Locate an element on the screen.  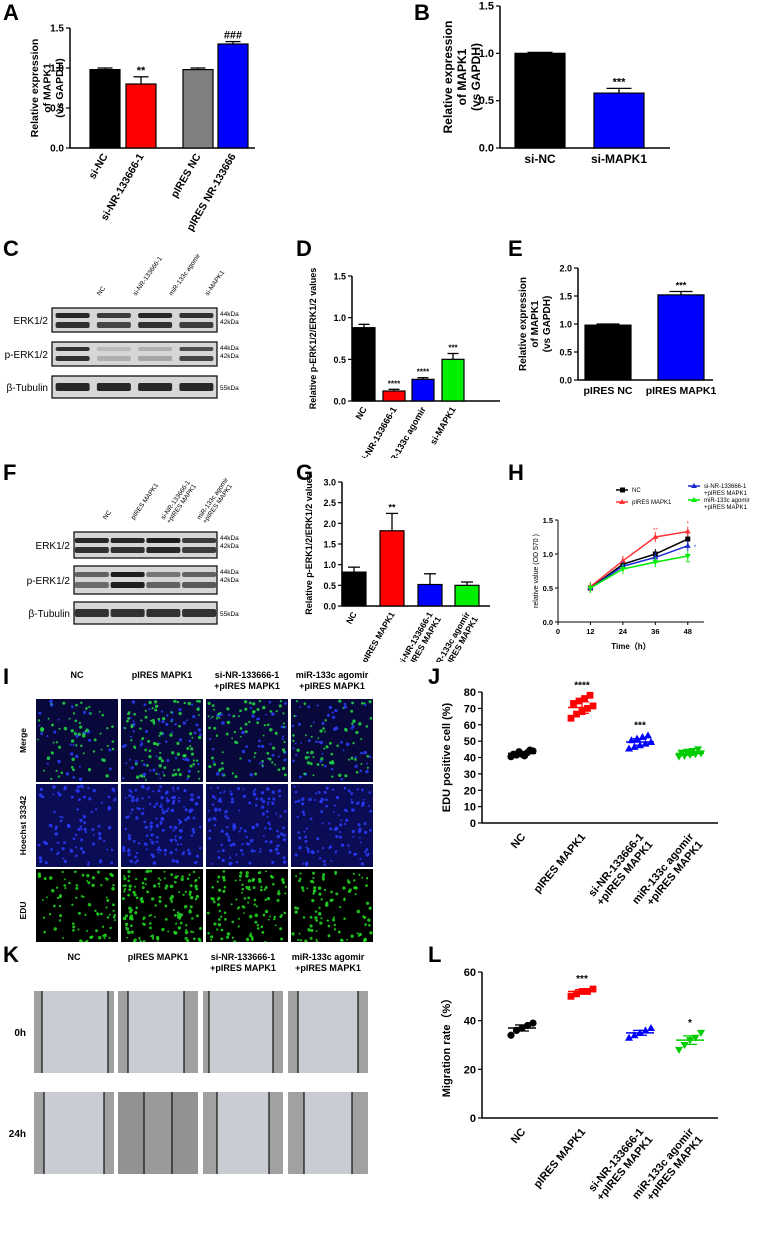
x-tick-label: 0 is located at coordinates (558, 631).